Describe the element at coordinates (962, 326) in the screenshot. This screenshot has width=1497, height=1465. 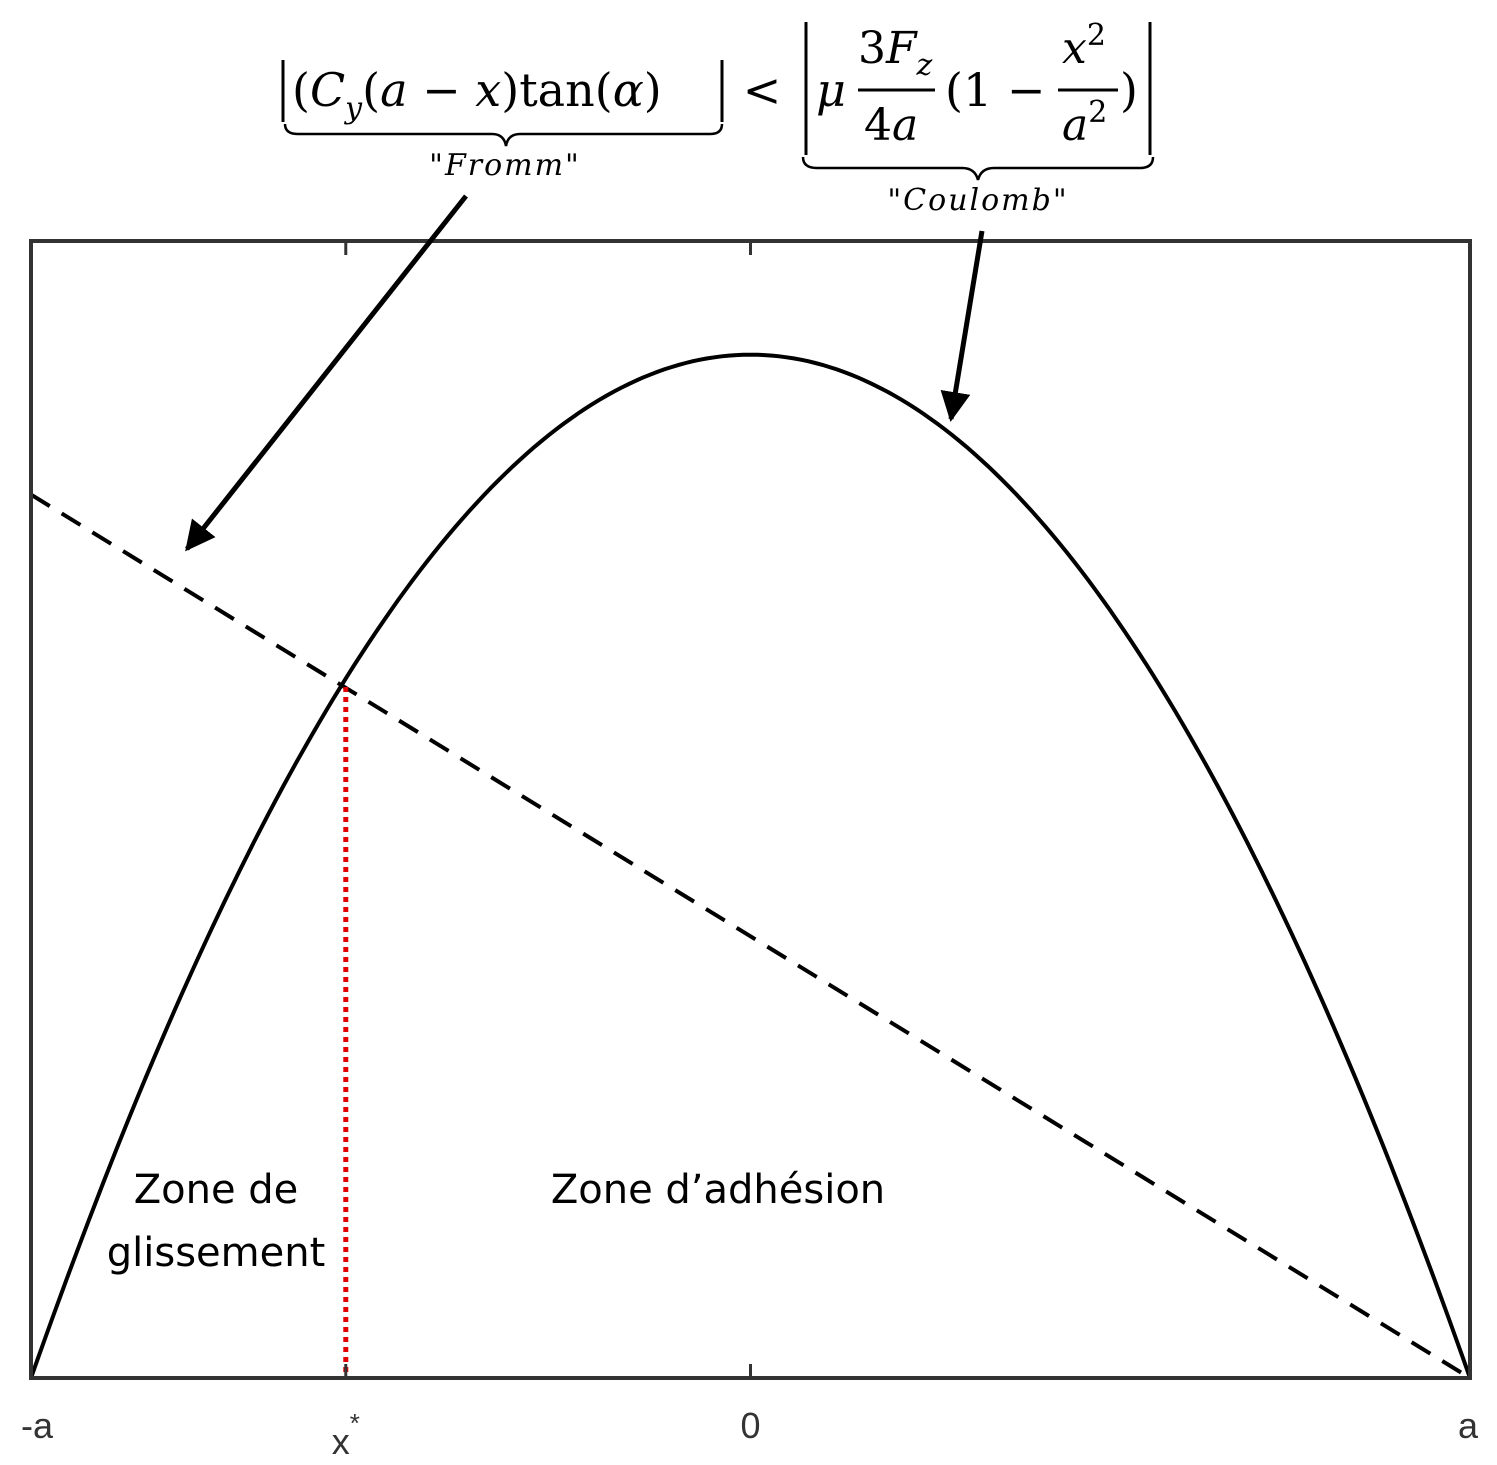
I see `coulomb-arrow` at that location.